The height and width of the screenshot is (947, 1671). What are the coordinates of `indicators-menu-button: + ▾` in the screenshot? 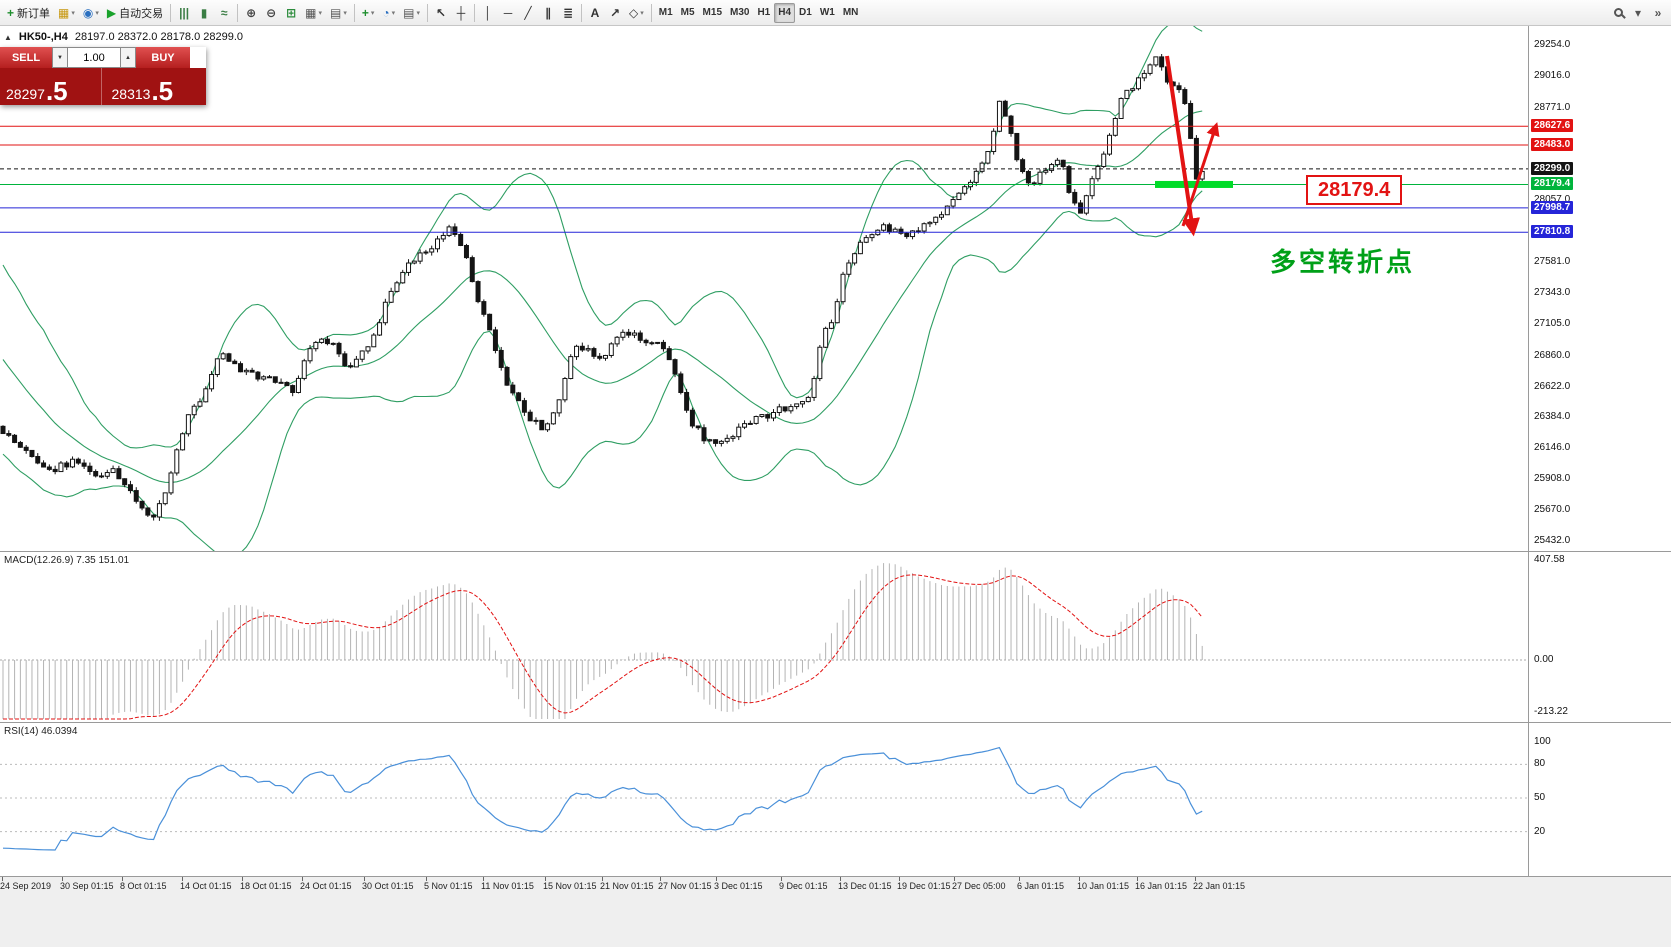 It's located at (368, 13).